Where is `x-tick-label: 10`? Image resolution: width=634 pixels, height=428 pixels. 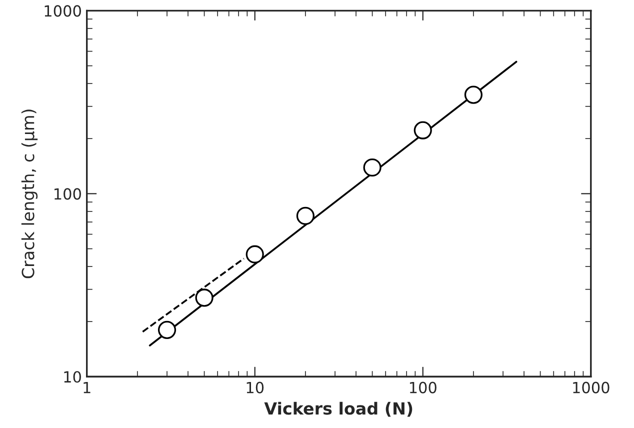 x-tick-label: 10 is located at coordinates (255, 388).